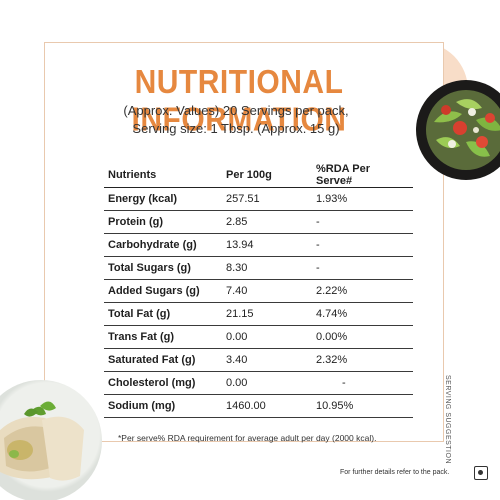 The image size is (500, 500). What do you see at coordinates (447, 419) in the screenshot?
I see `serving-suggestion-label: SERVING SUGGESTION` at bounding box center [447, 419].